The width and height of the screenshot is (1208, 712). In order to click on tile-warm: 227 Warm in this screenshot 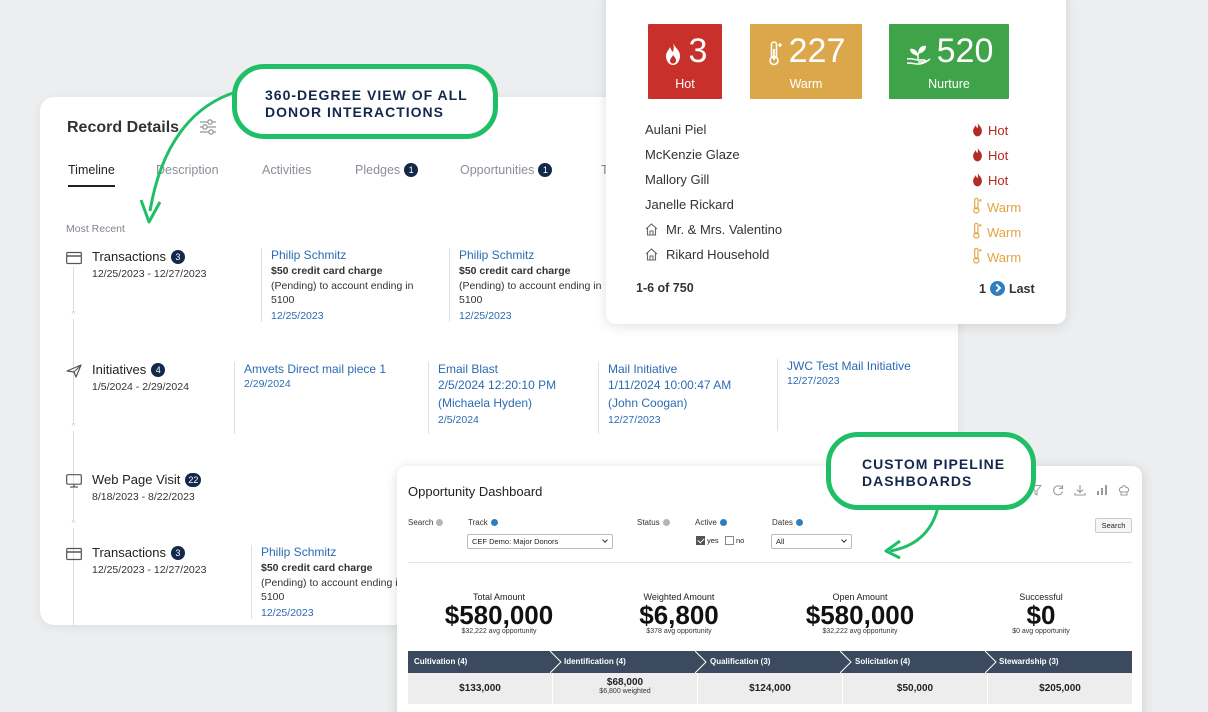, I will do `click(806, 61)`.